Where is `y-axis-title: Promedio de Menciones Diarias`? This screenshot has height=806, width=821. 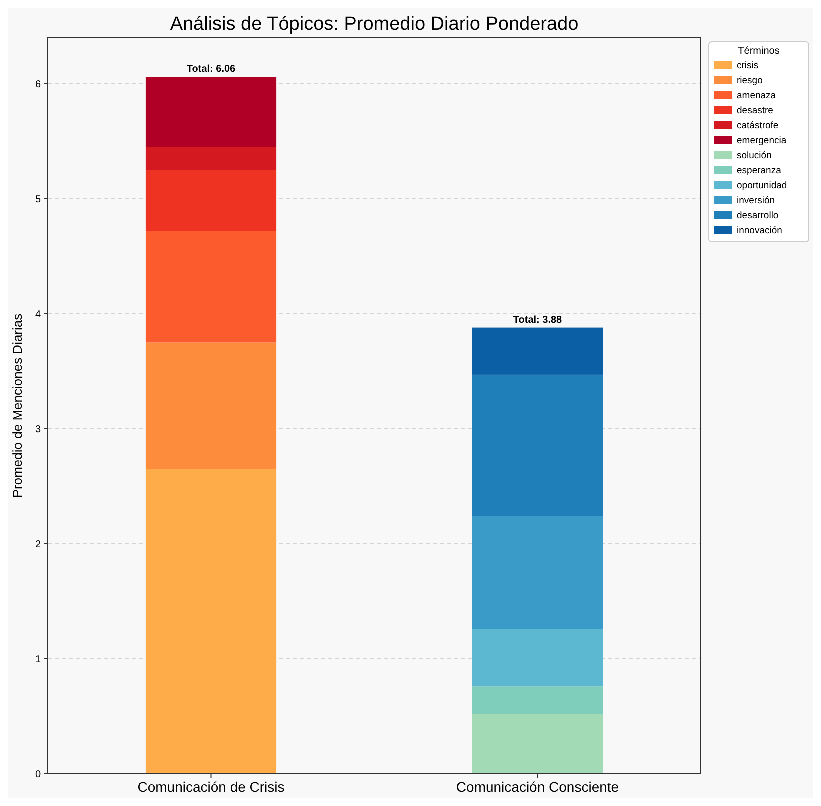
y-axis-title: Promedio de Menciones Diarias is located at coordinates (17, 405).